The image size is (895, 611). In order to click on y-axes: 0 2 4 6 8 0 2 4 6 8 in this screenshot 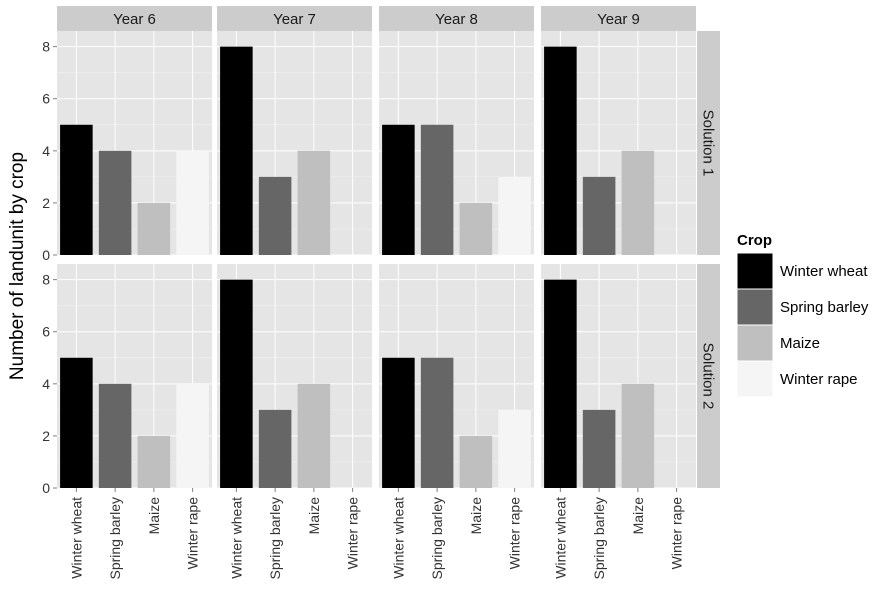, I will do `click(49, 267)`.